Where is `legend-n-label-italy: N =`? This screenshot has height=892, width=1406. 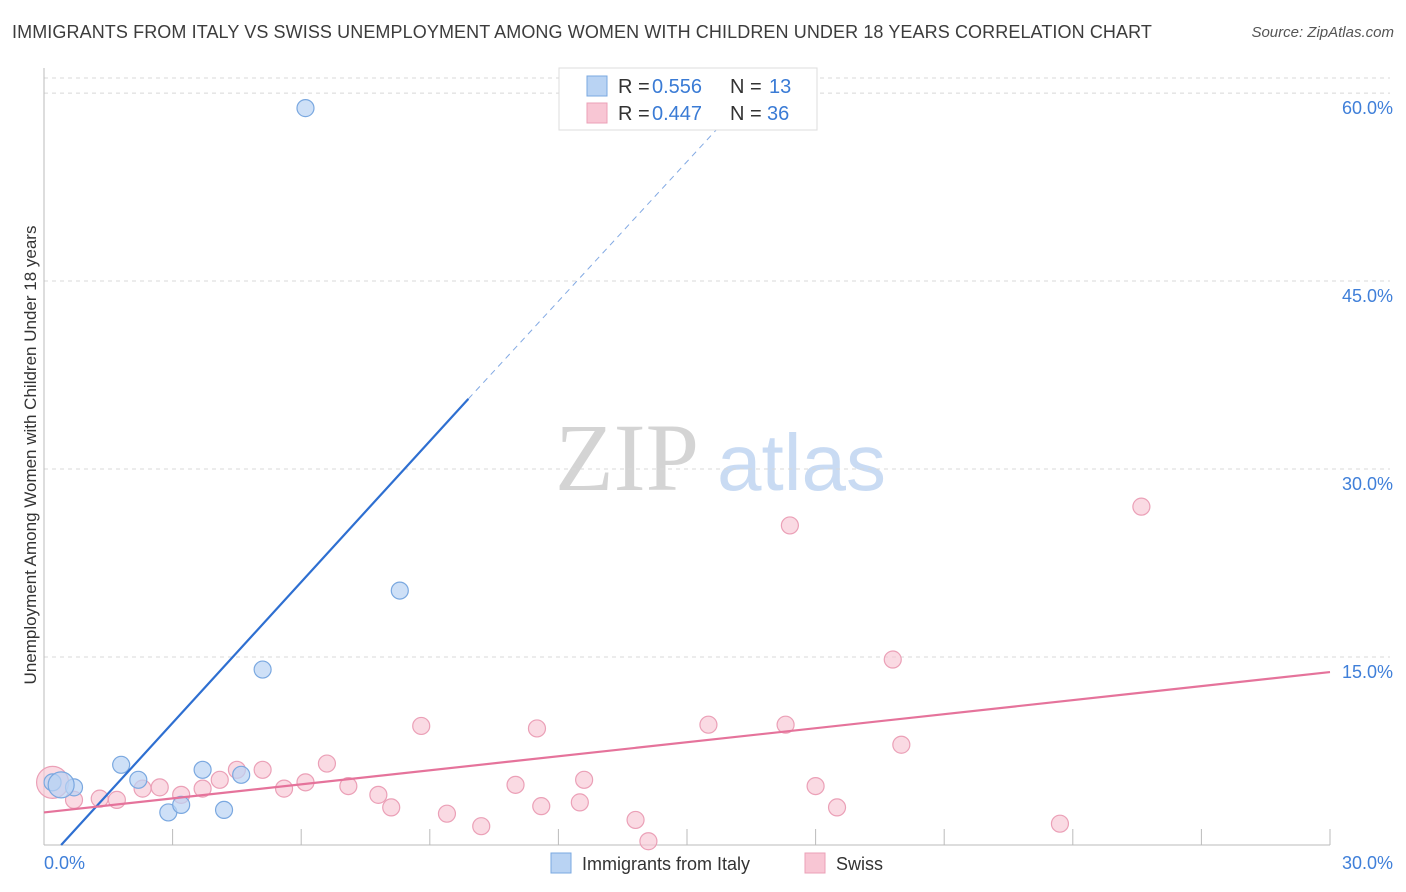 legend-n-label-italy: N = is located at coordinates (746, 87).